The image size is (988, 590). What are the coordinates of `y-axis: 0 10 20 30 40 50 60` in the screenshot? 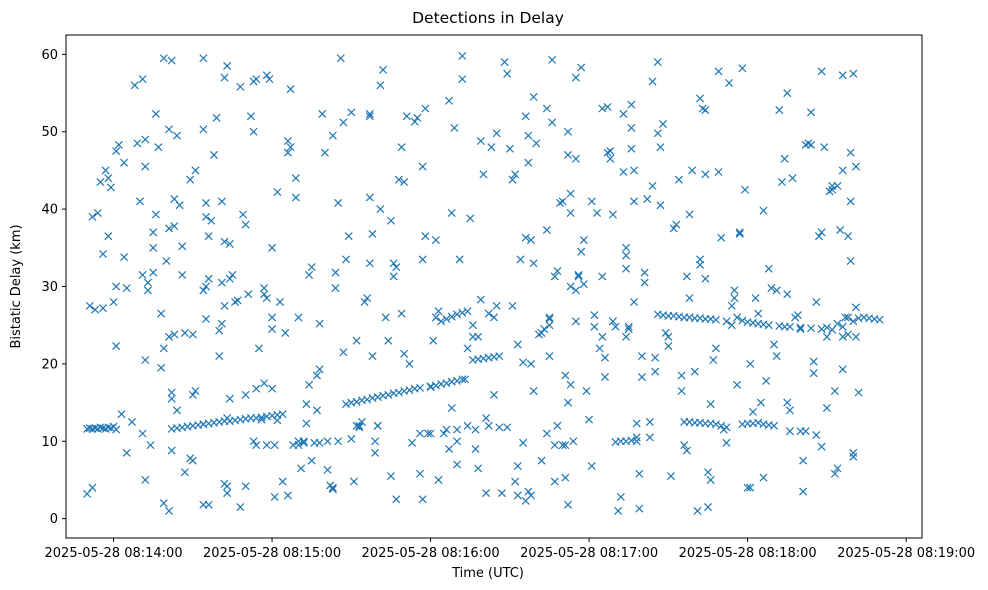 It's located at (53, 287).